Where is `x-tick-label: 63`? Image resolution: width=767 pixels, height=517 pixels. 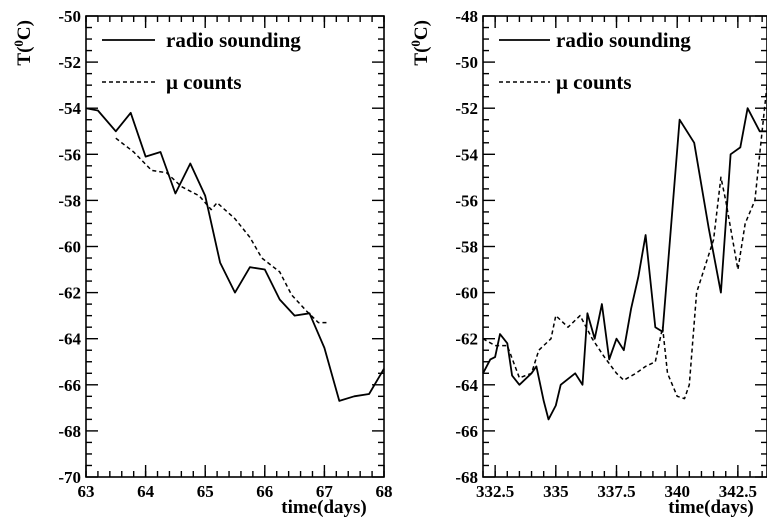 x-tick-label: 63 is located at coordinates (86, 491).